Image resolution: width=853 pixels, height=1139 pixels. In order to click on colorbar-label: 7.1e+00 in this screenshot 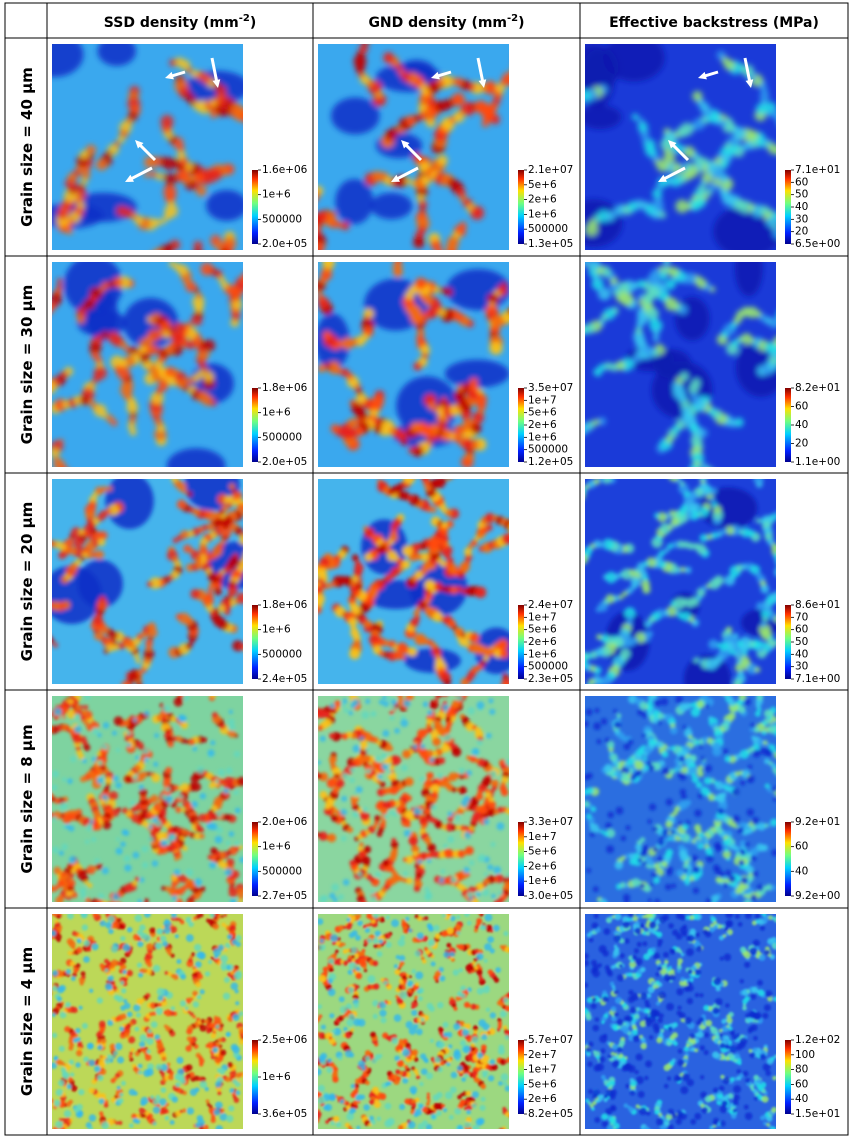, I will do `click(817, 679)`.